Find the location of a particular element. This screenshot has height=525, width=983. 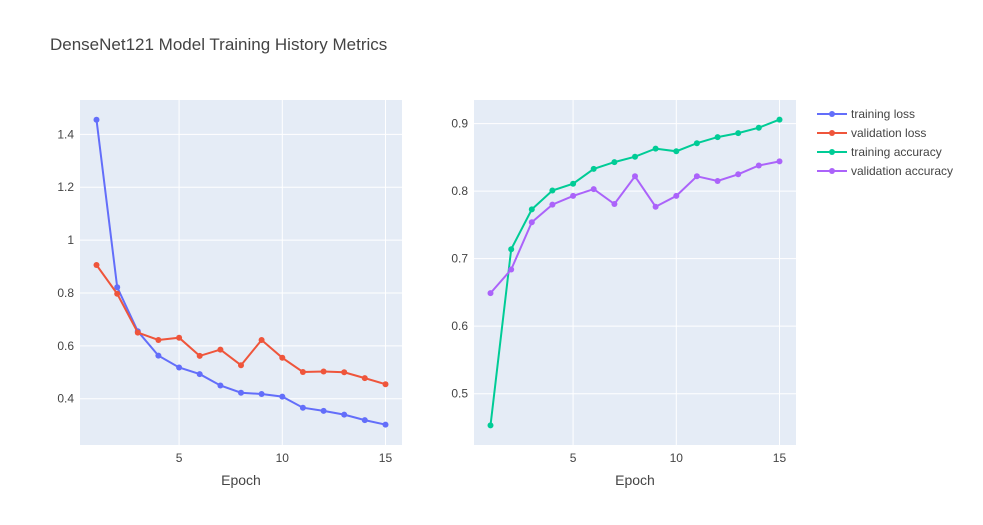

y-tick-label: 0.4 is located at coordinates (65, 399).